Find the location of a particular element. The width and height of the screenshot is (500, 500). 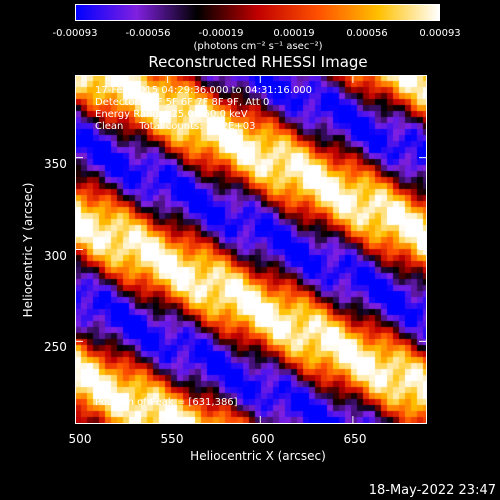

colorbar-tick-label: 0.00019 is located at coordinates (294, 33).